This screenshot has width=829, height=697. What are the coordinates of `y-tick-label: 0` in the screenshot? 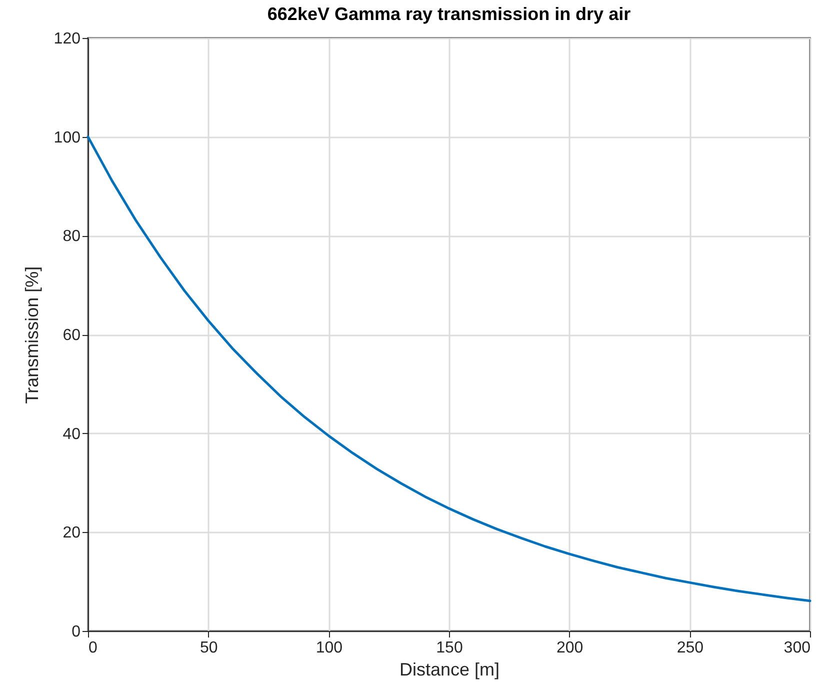 It's located at (76, 632).